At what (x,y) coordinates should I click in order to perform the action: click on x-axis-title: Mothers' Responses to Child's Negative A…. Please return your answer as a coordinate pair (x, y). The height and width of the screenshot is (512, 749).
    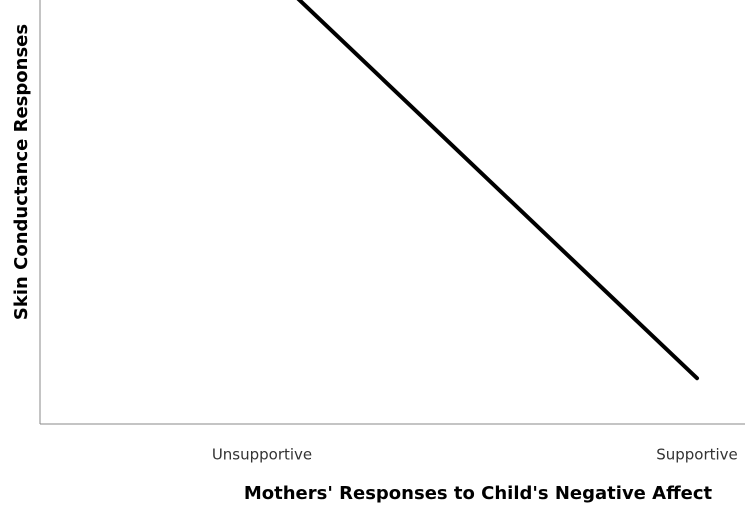
    Looking at the image, I should click on (478, 493).